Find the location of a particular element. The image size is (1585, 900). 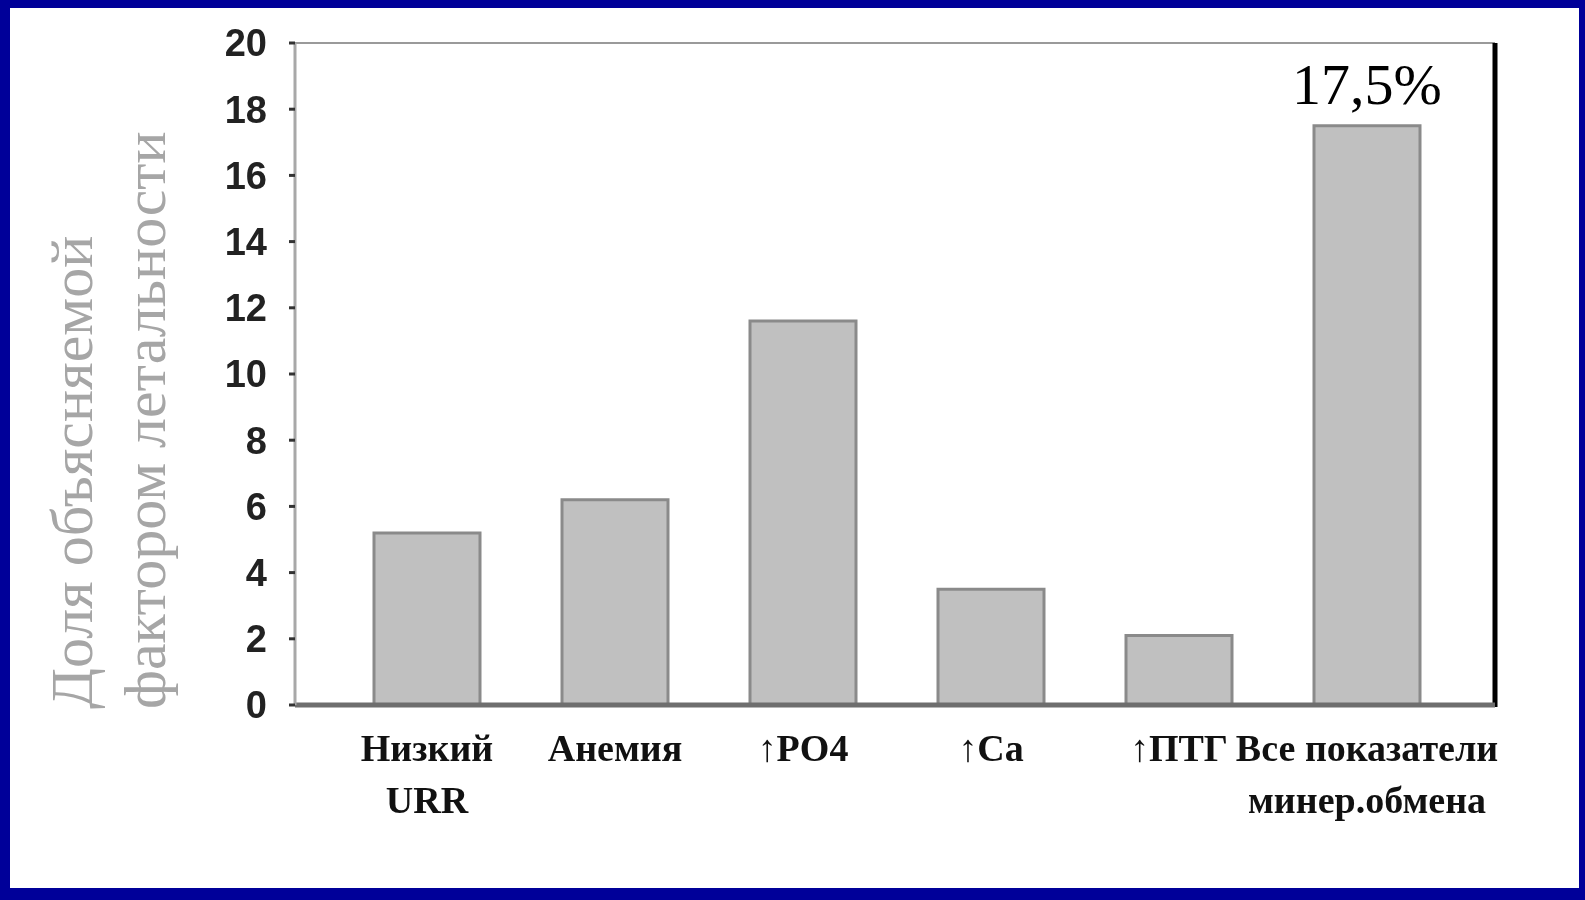

y-tick-label: 12 is located at coordinates (245, 308).